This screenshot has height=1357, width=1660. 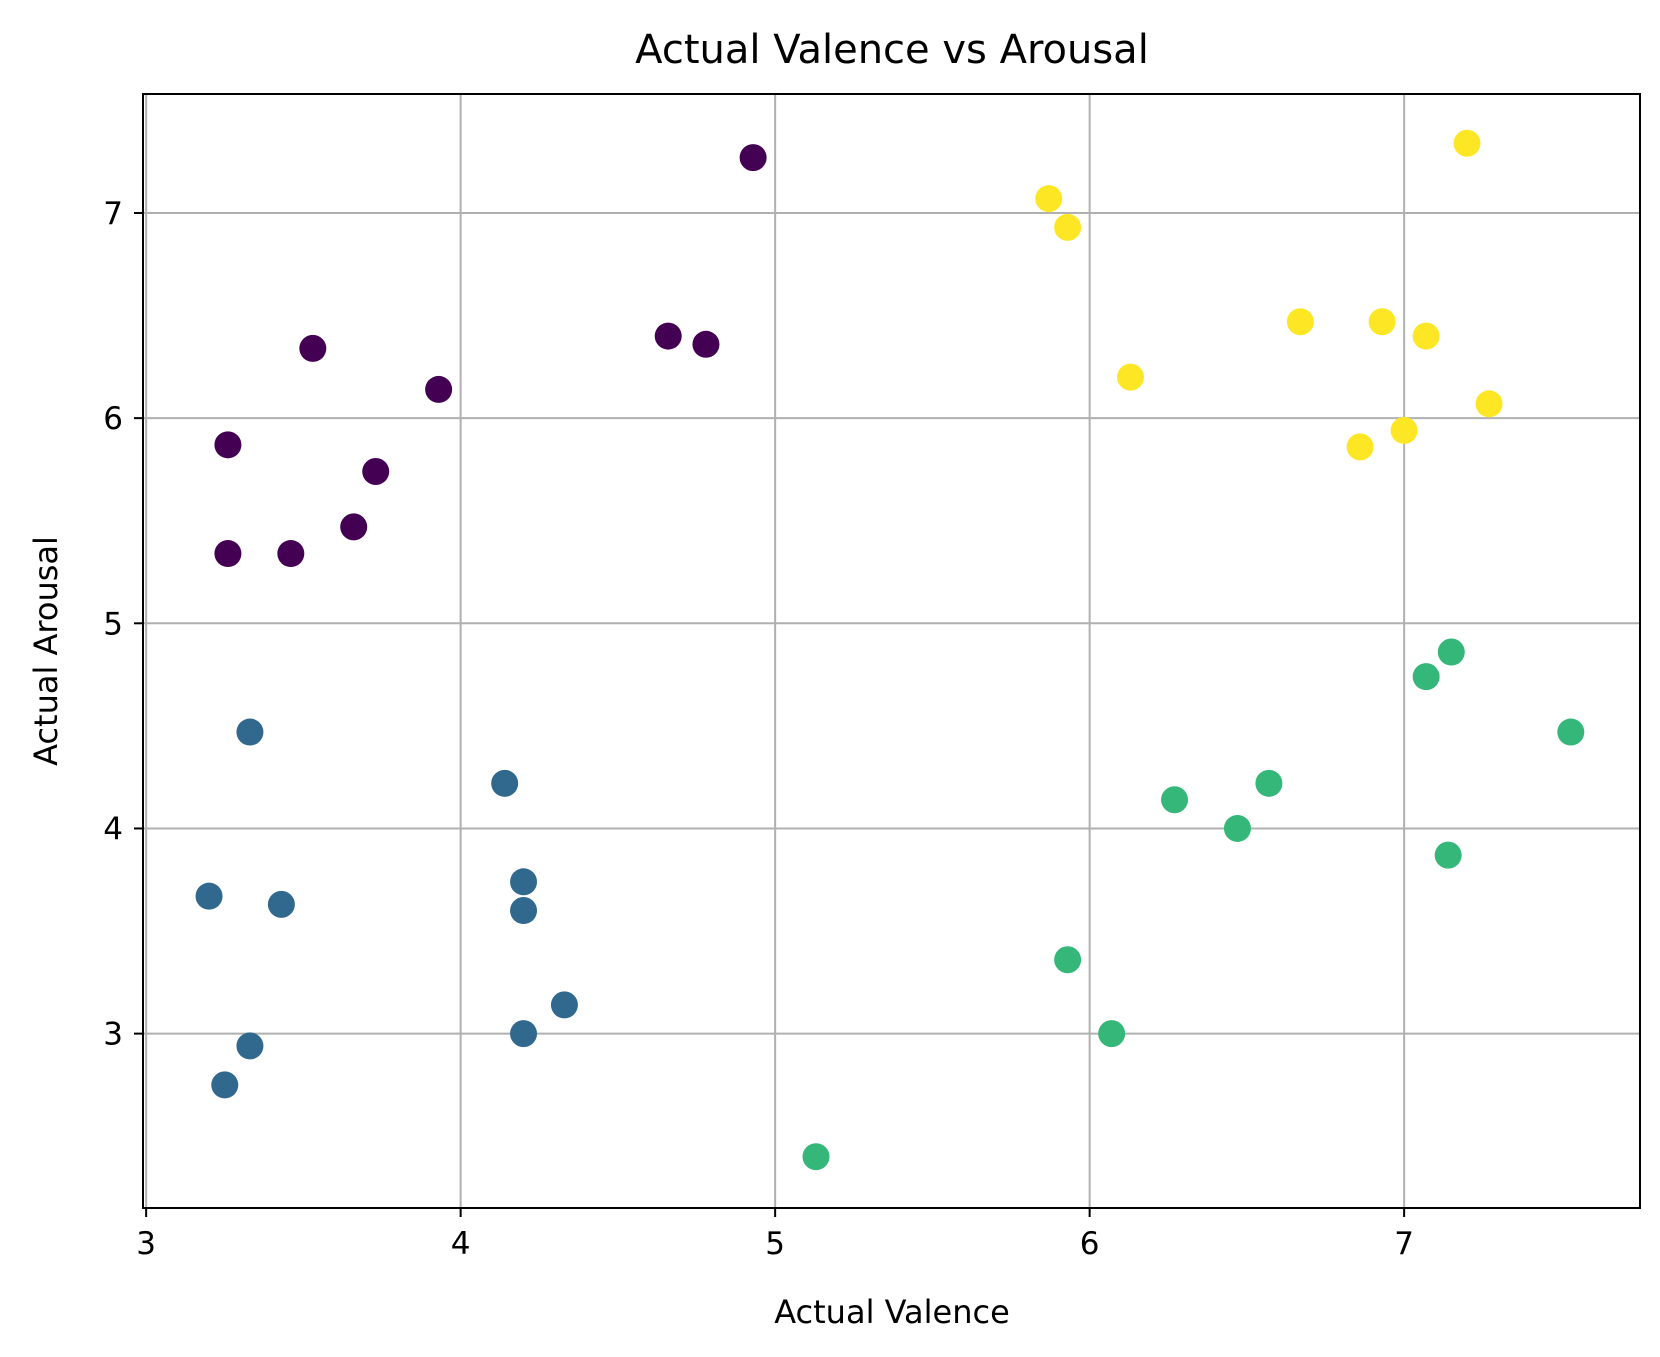 What do you see at coordinates (892, 50) in the screenshot?
I see `chart-title: Actual Valence vs Arousal` at bounding box center [892, 50].